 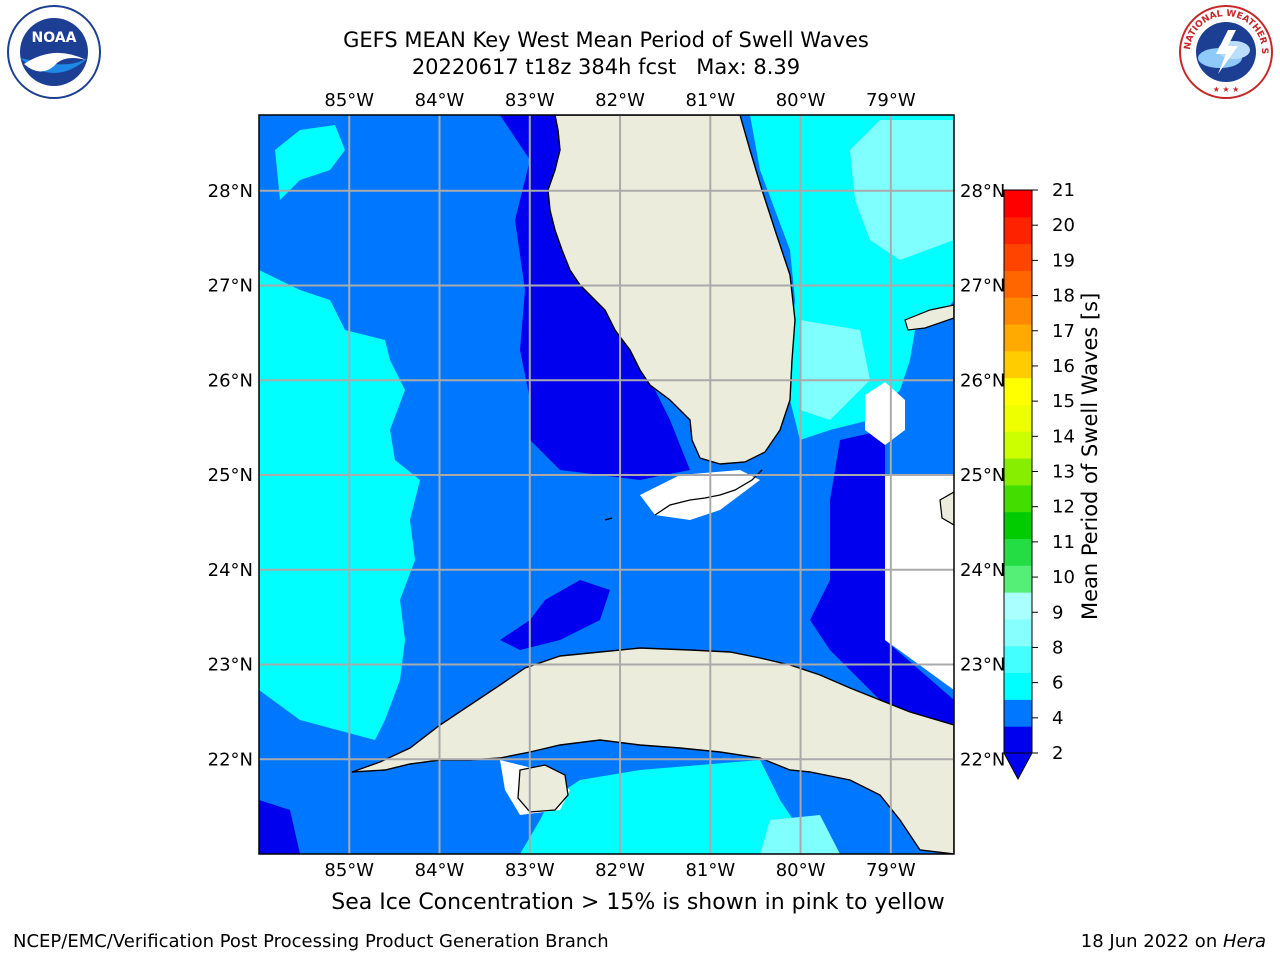 I want to click on lat-tick-label-left: 24°N, so click(x=230, y=570).